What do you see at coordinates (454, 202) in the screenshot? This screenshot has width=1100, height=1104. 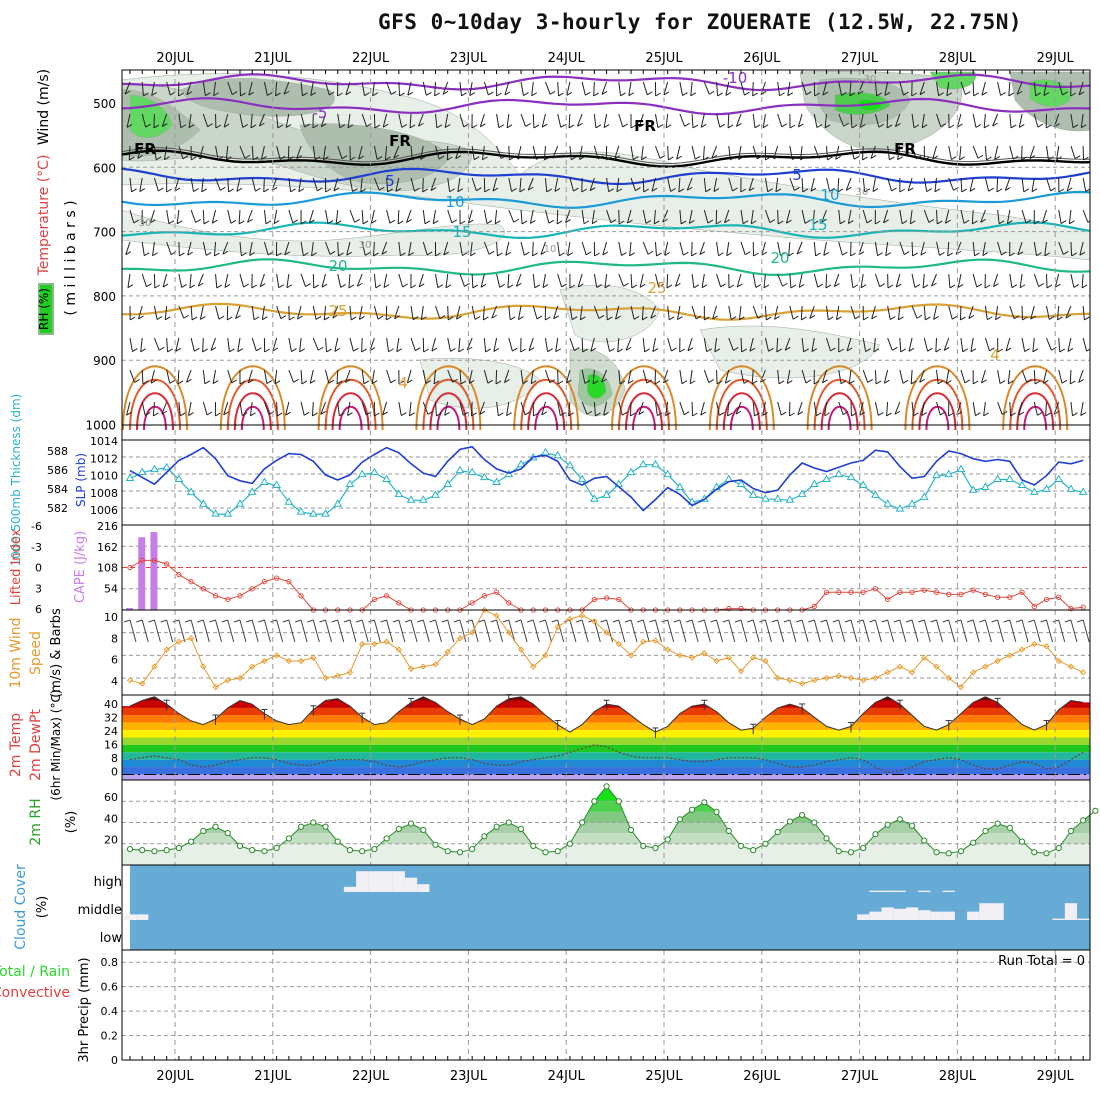 I see `contour-label: 10` at bounding box center [454, 202].